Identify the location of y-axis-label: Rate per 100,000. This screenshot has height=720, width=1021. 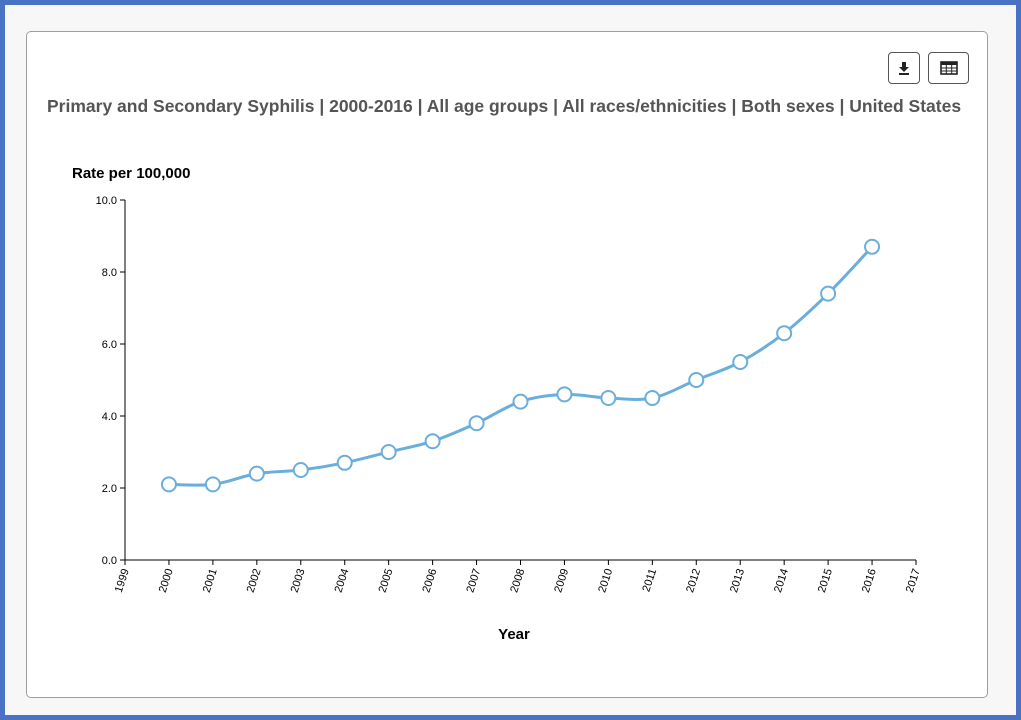
(131, 173).